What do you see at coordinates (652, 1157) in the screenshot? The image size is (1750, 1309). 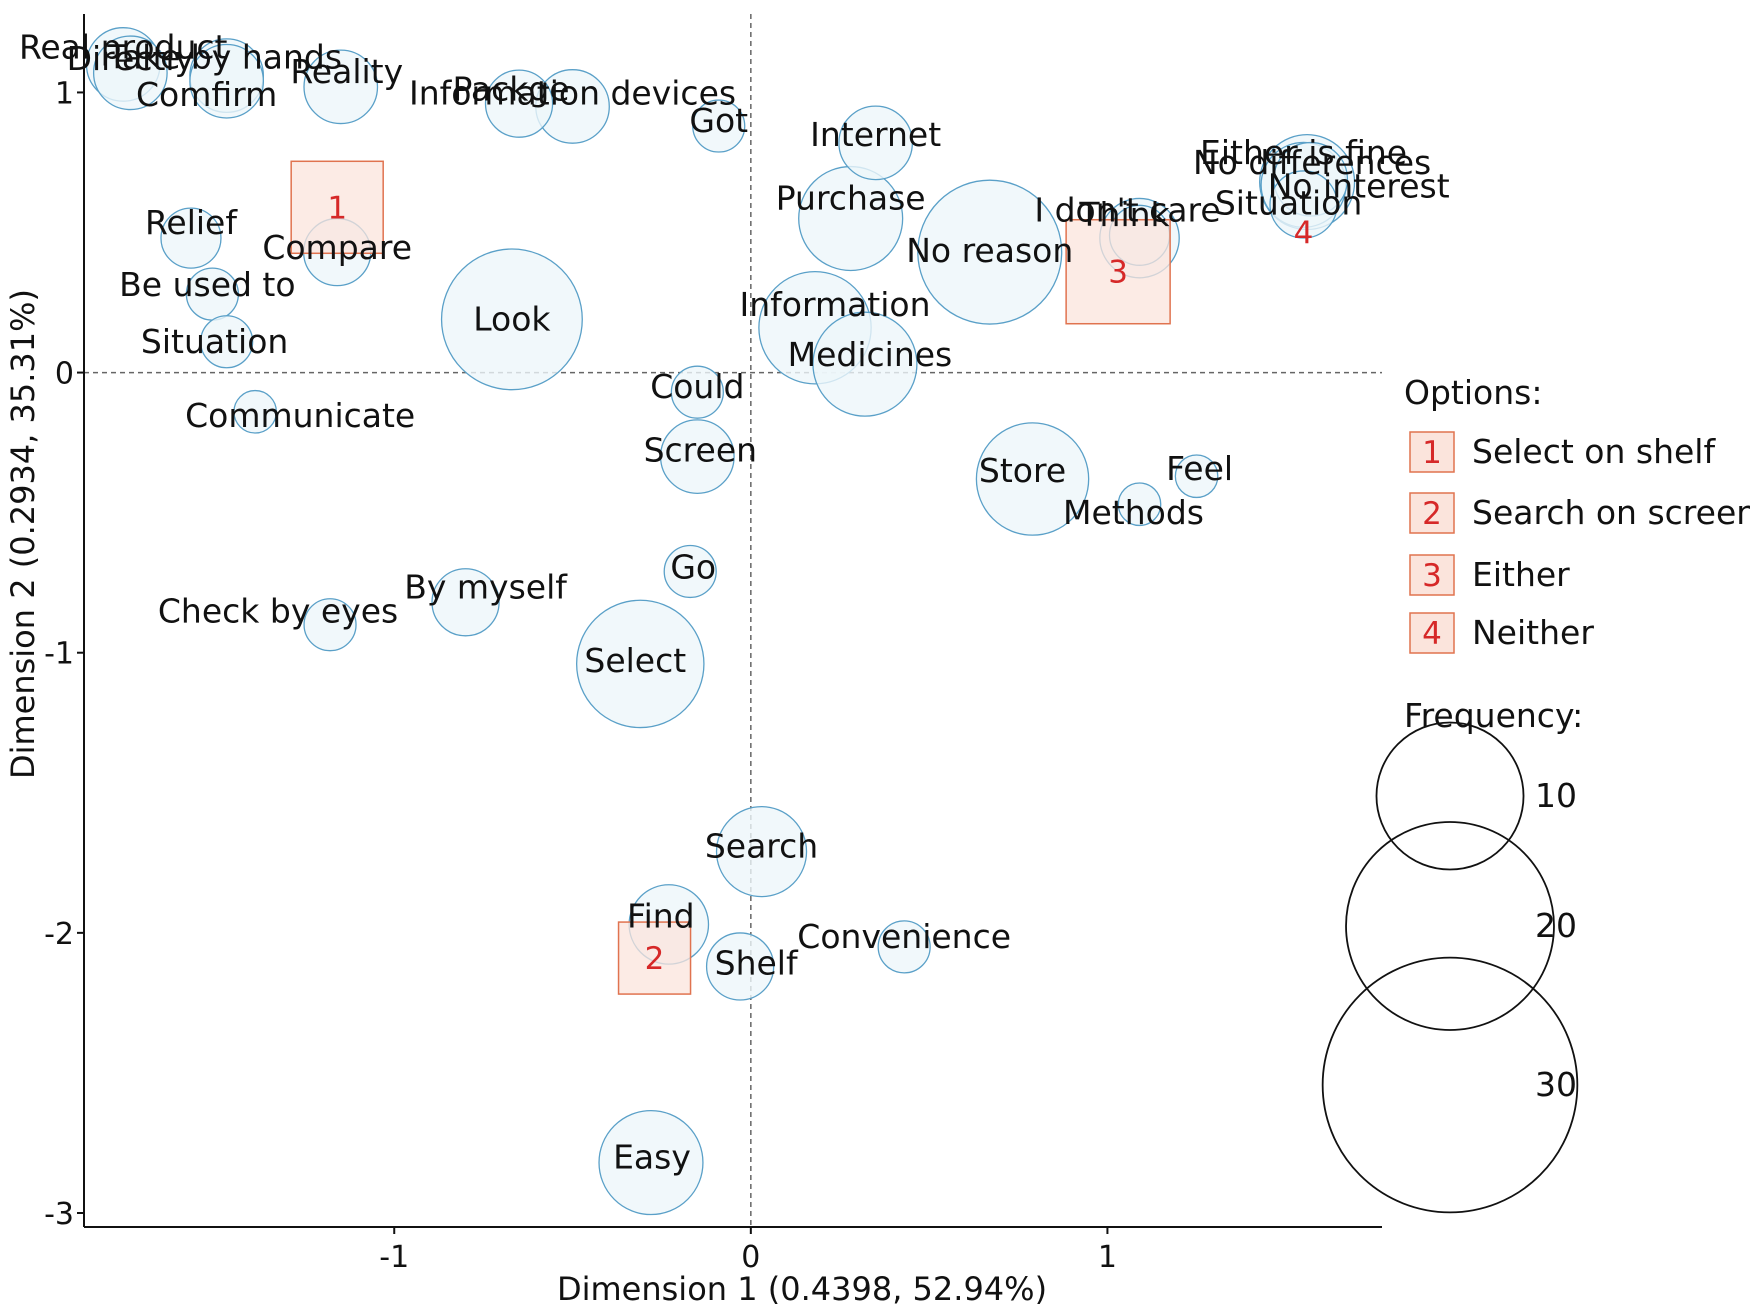 I see `word-label-38: Easy` at bounding box center [652, 1157].